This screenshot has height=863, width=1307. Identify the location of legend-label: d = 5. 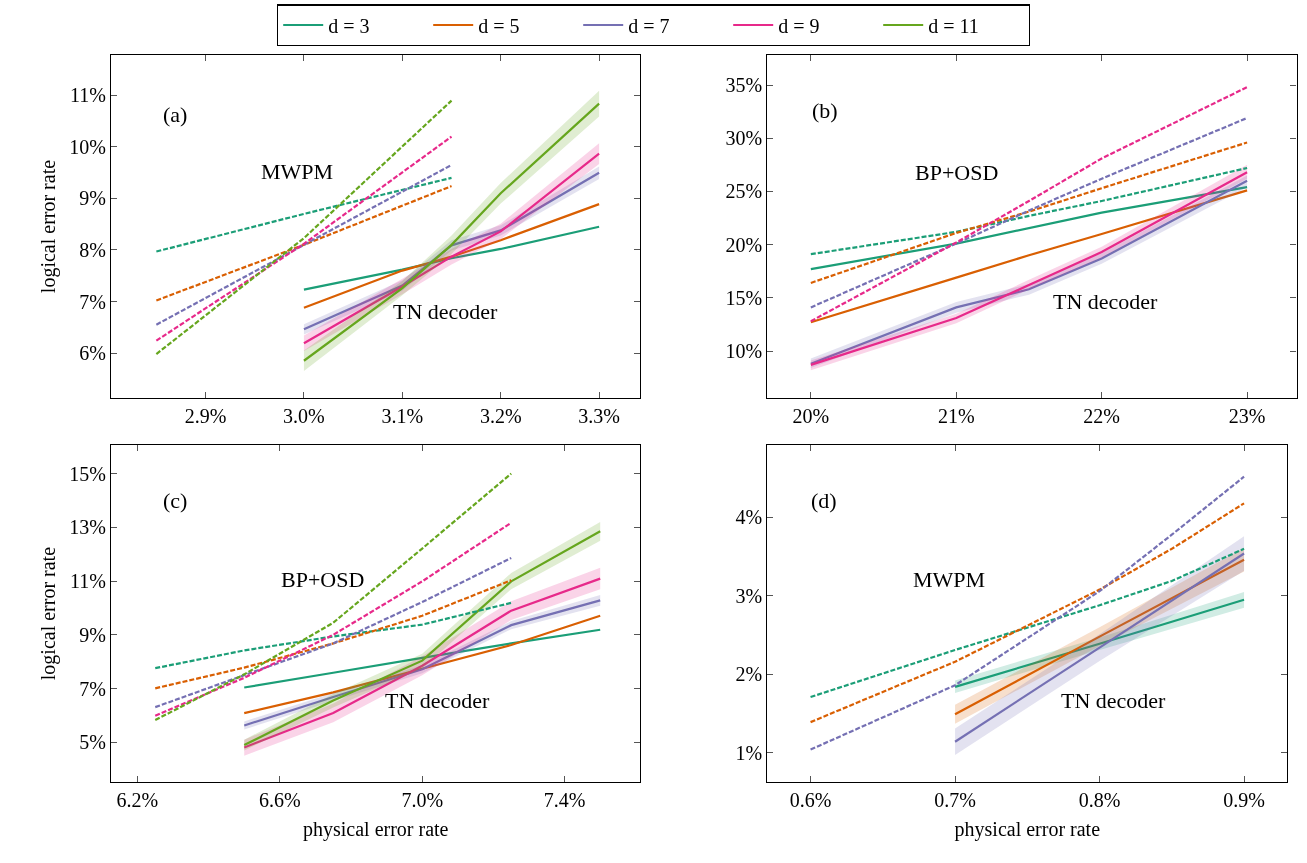
(499, 25).